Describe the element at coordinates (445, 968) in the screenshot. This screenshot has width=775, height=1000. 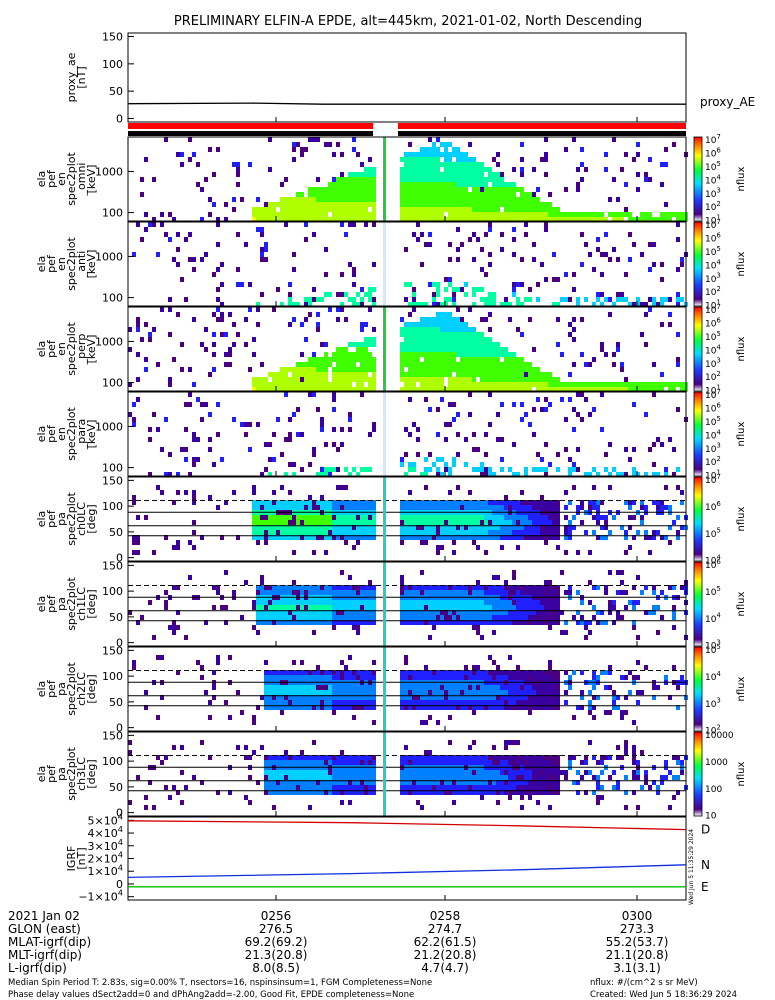
I see `time-row-value: 4.7(4.7)` at that location.